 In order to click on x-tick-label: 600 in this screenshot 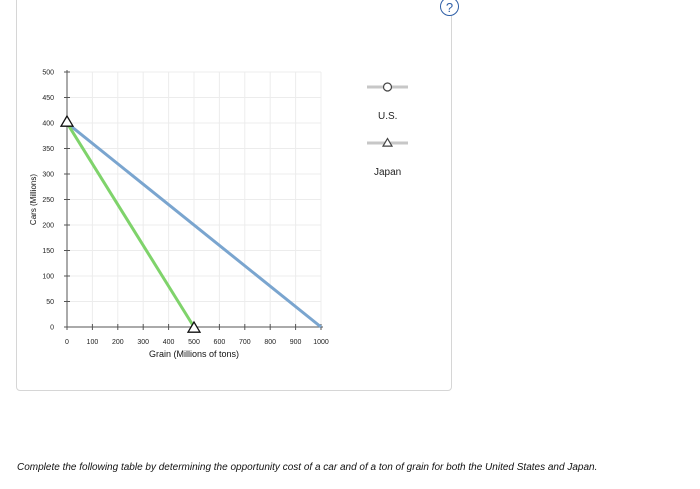, I will do `click(220, 342)`.